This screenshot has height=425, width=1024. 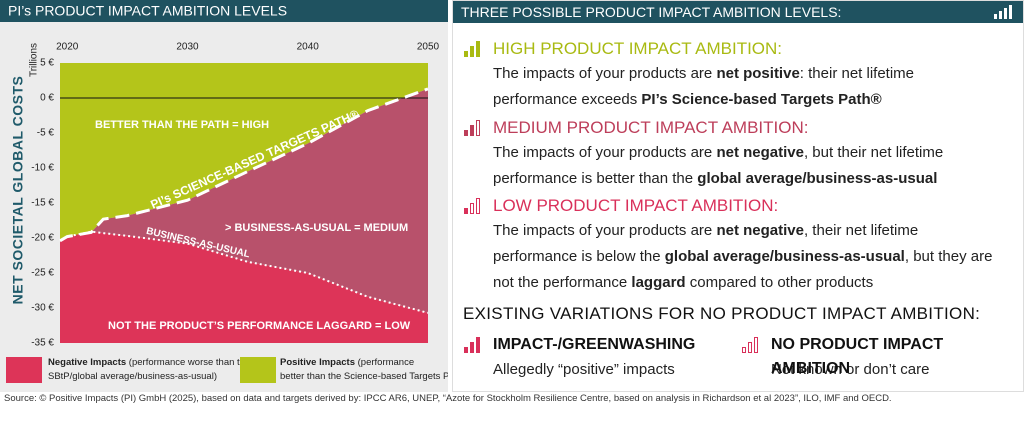 I want to click on chart-header, so click(x=224, y=11).